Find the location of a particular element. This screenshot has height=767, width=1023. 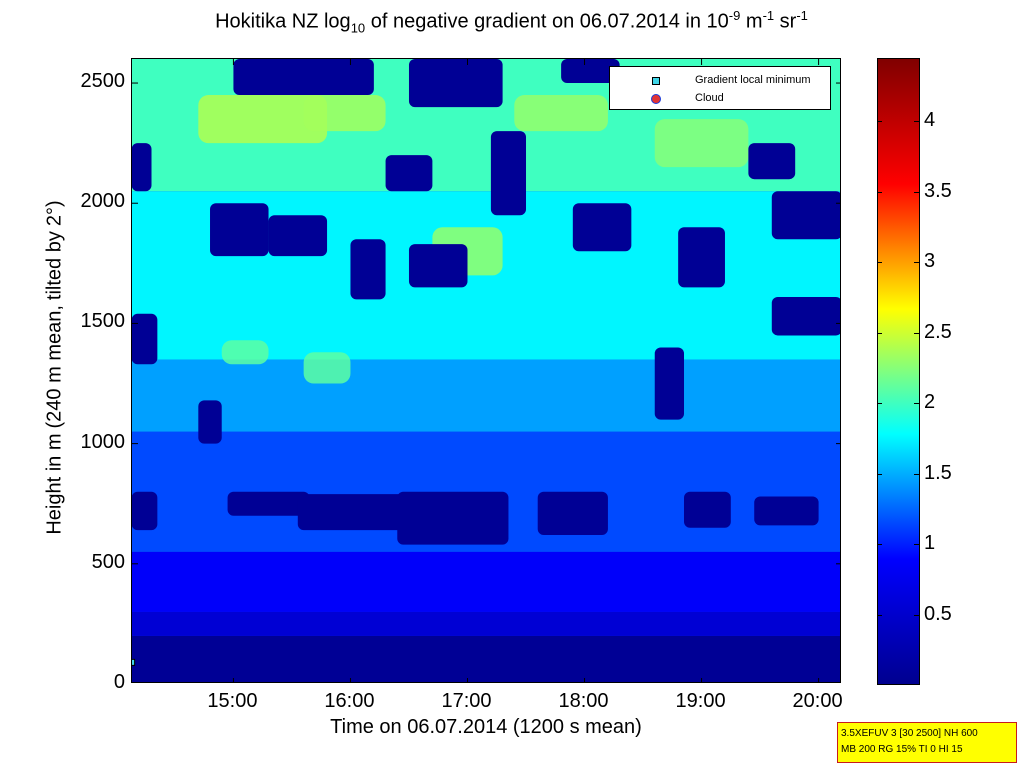

title-prefix: Hokitika NZ log is located at coordinates (283, 21).